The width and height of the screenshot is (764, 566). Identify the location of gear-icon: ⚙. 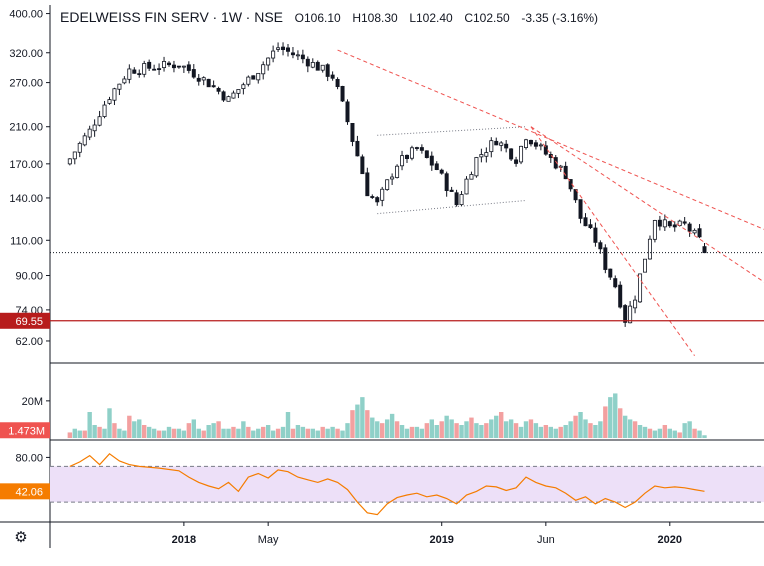
(21, 537).